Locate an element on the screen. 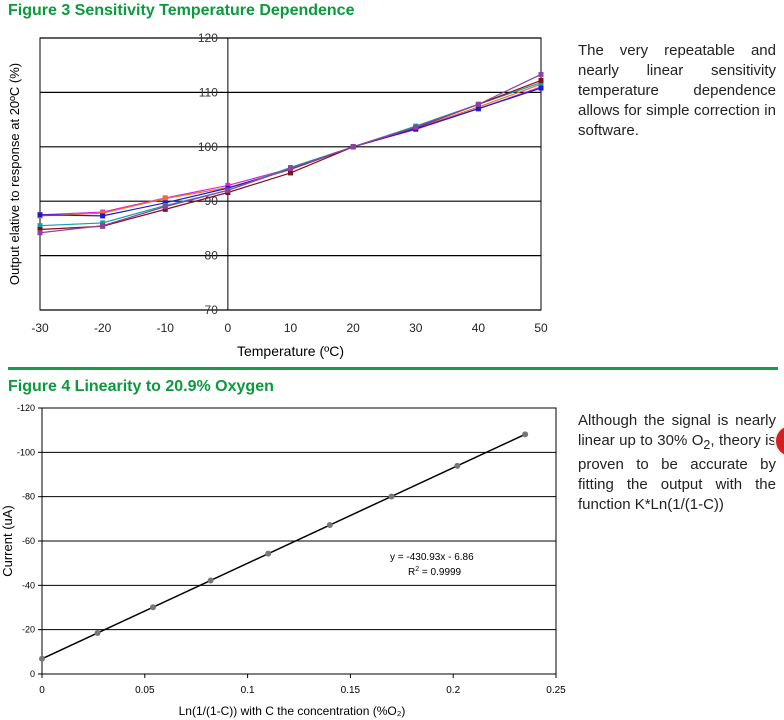 The image size is (784, 720). y-tick-label: 80 is located at coordinates (212, 256).